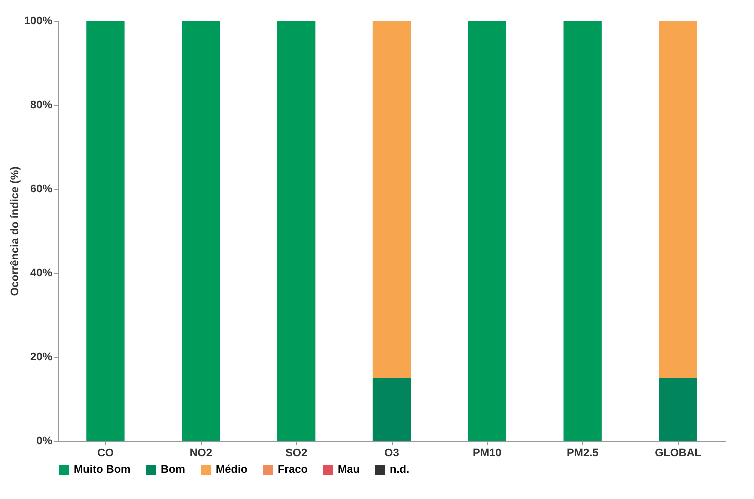  What do you see at coordinates (44, 442) in the screenshot?
I see `y-tick-label: 0%` at bounding box center [44, 442].